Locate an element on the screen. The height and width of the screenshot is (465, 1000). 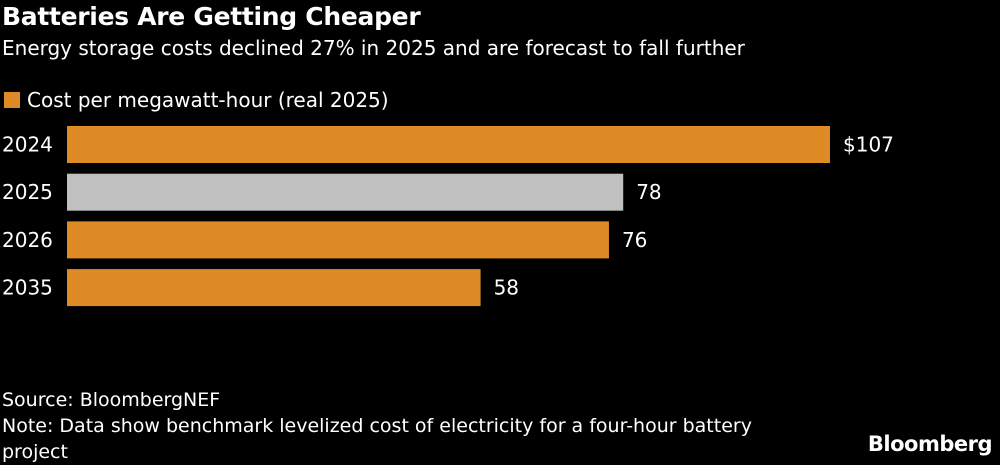
legend: Cost per megawatt-hour (real 2025) is located at coordinates (196, 100).